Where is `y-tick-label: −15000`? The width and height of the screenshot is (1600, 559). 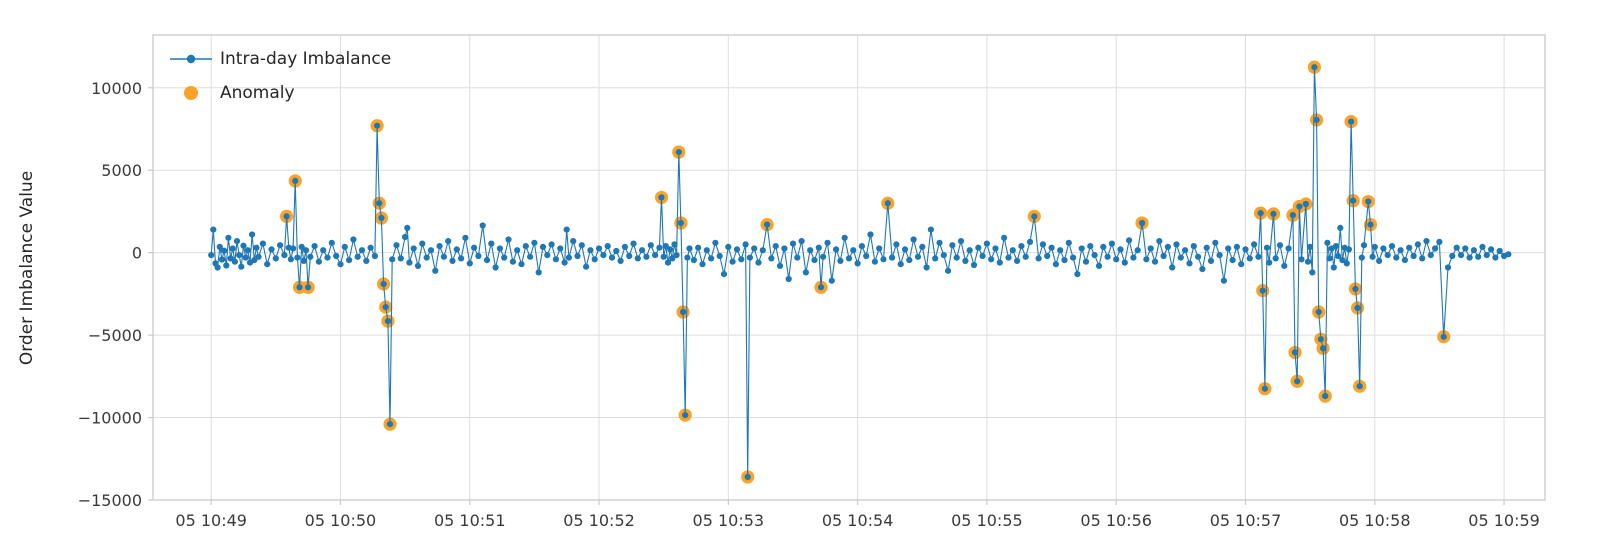 y-tick-label: −15000 is located at coordinates (110, 500).